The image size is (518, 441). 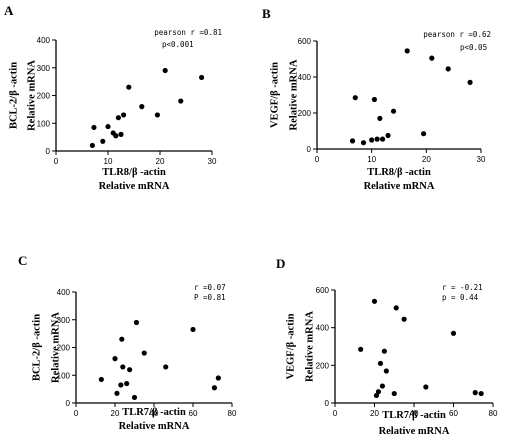 I want to click on x-tick-label: 40, so click(x=414, y=413).